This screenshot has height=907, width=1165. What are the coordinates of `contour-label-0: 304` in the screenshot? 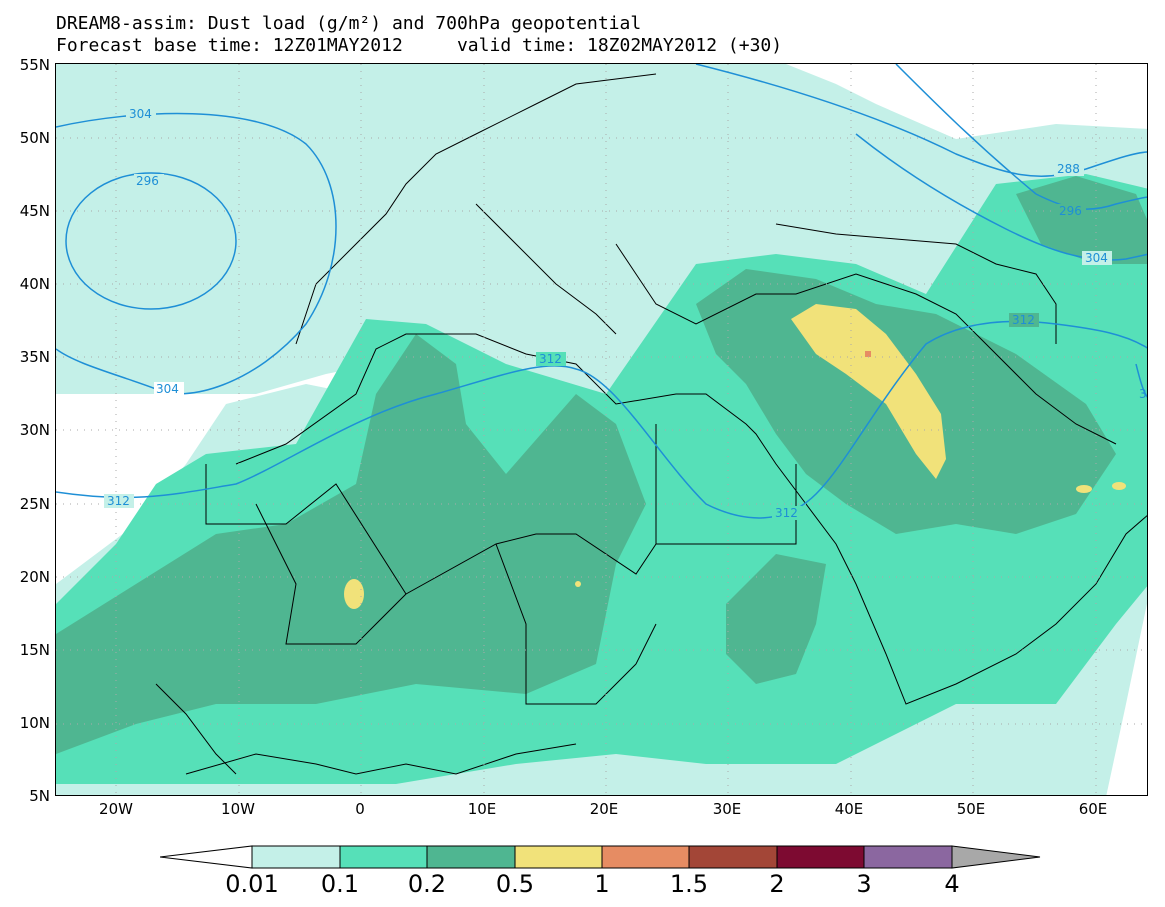 It's located at (140, 114).